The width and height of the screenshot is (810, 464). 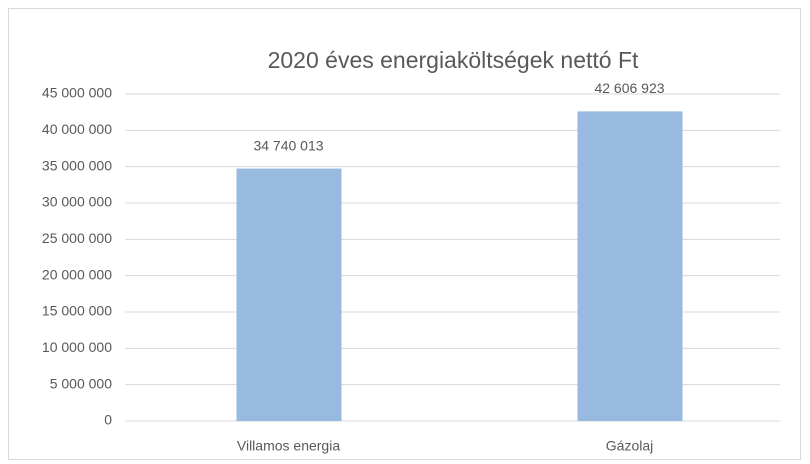 I want to click on x-tick-label: Gázolaj, so click(x=629, y=446).